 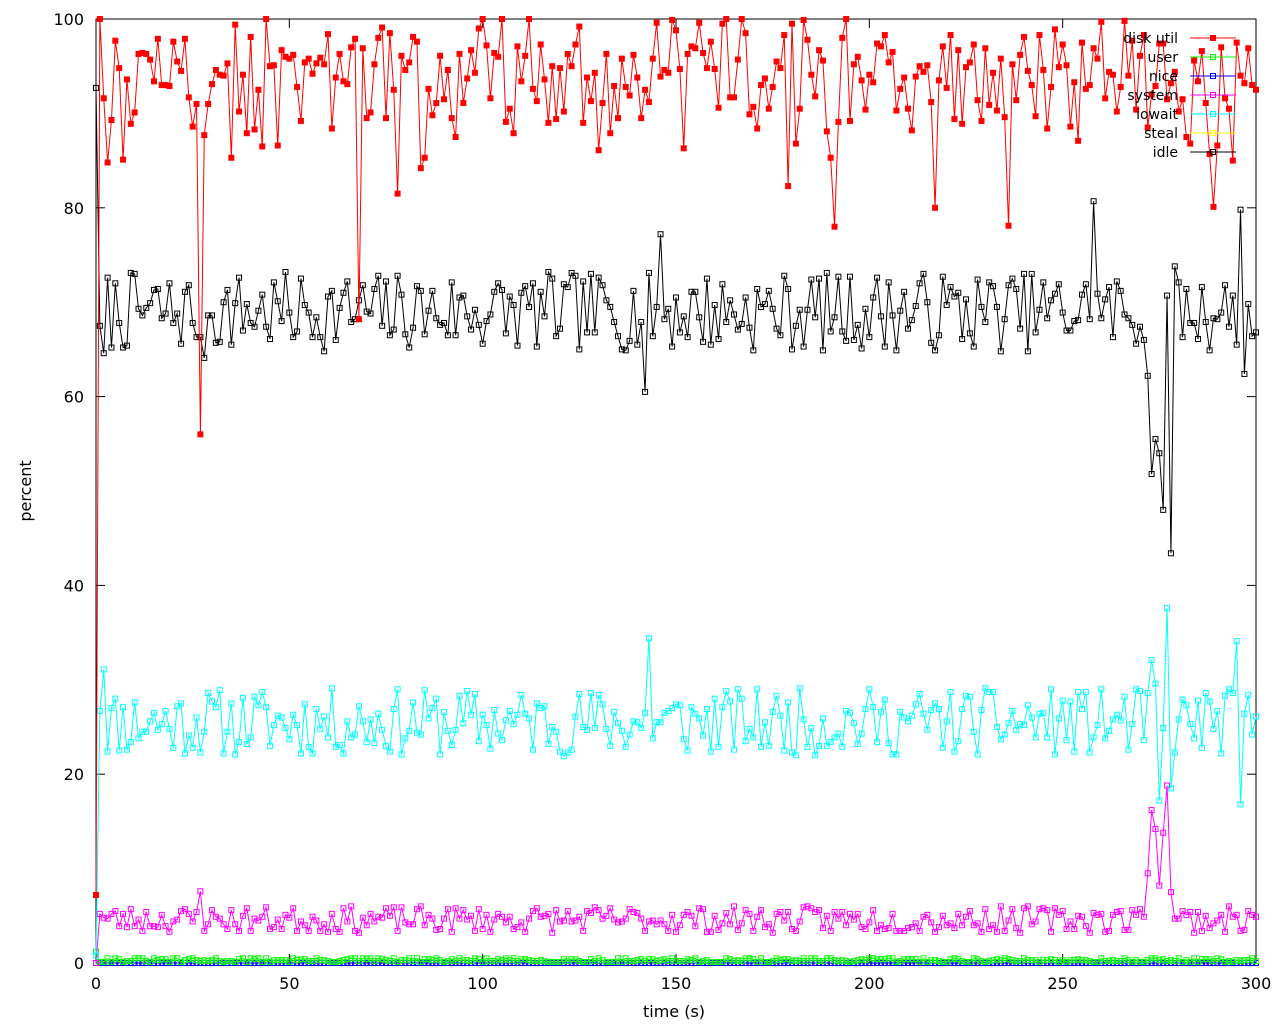 What do you see at coordinates (915, 963) in the screenshot?
I see `nice-point` at bounding box center [915, 963].